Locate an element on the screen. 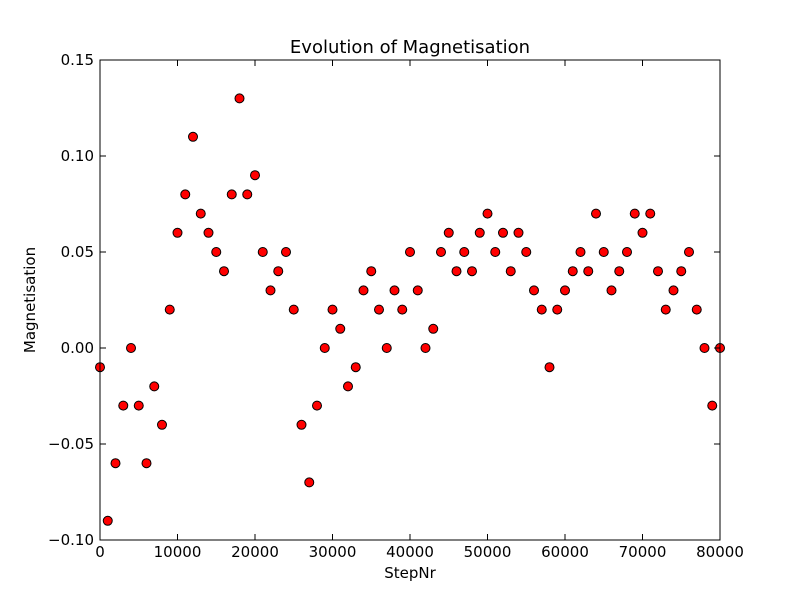 This screenshot has width=800, height=600. x-tick-label: 80000 is located at coordinates (720, 552).